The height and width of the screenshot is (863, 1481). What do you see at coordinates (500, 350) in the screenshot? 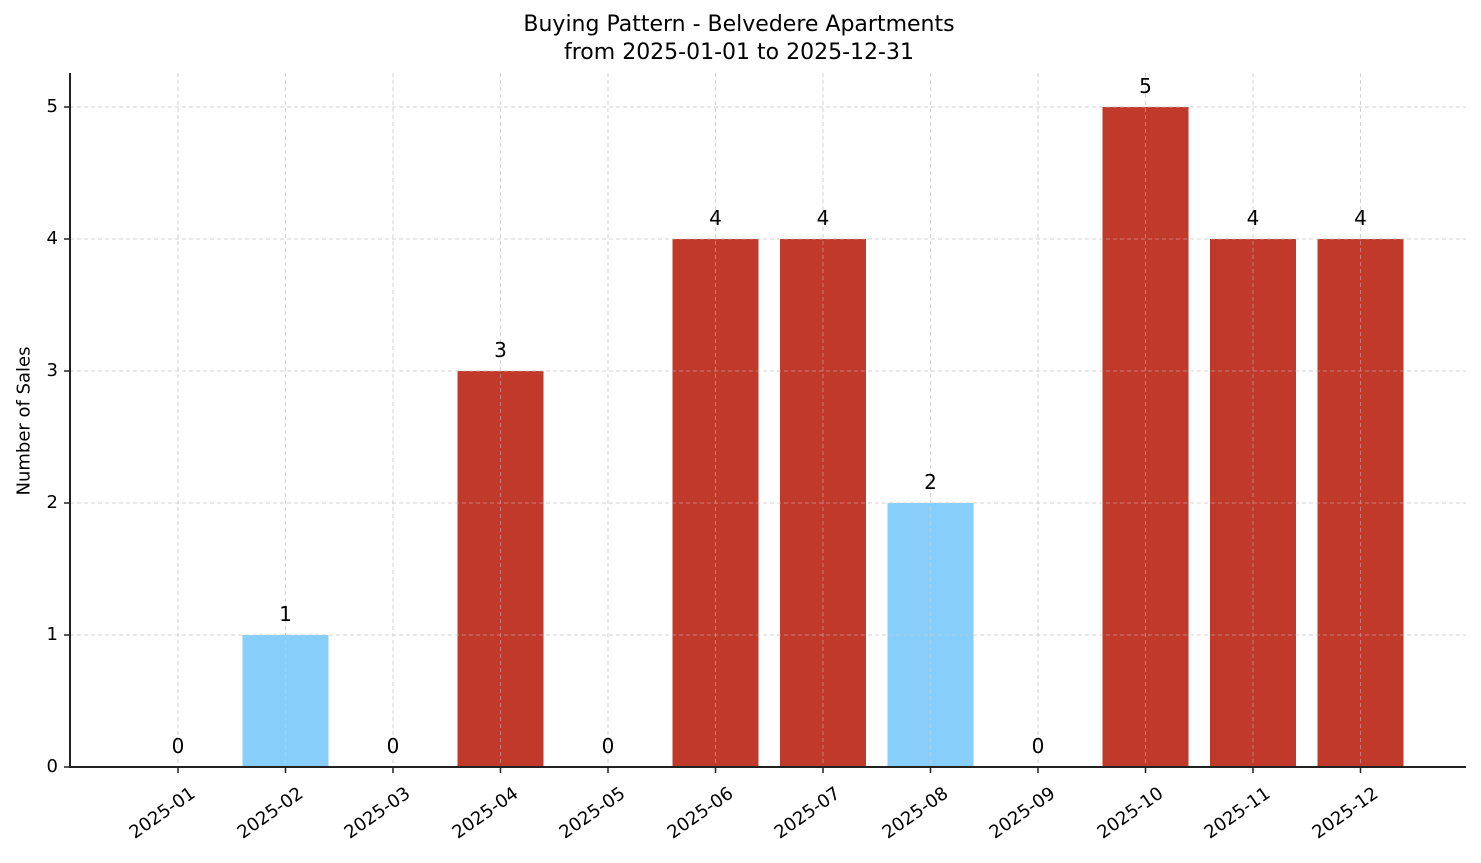
I see `bar-value-label: 3` at bounding box center [500, 350].